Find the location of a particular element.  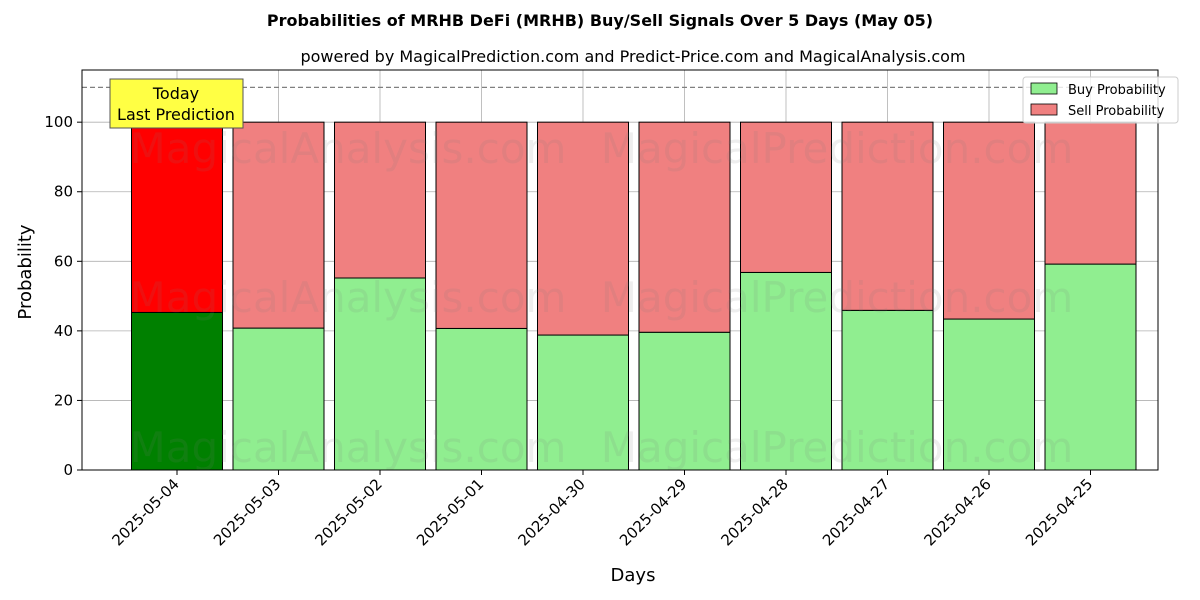

annotation-line: Today is located at coordinates (175, 93).